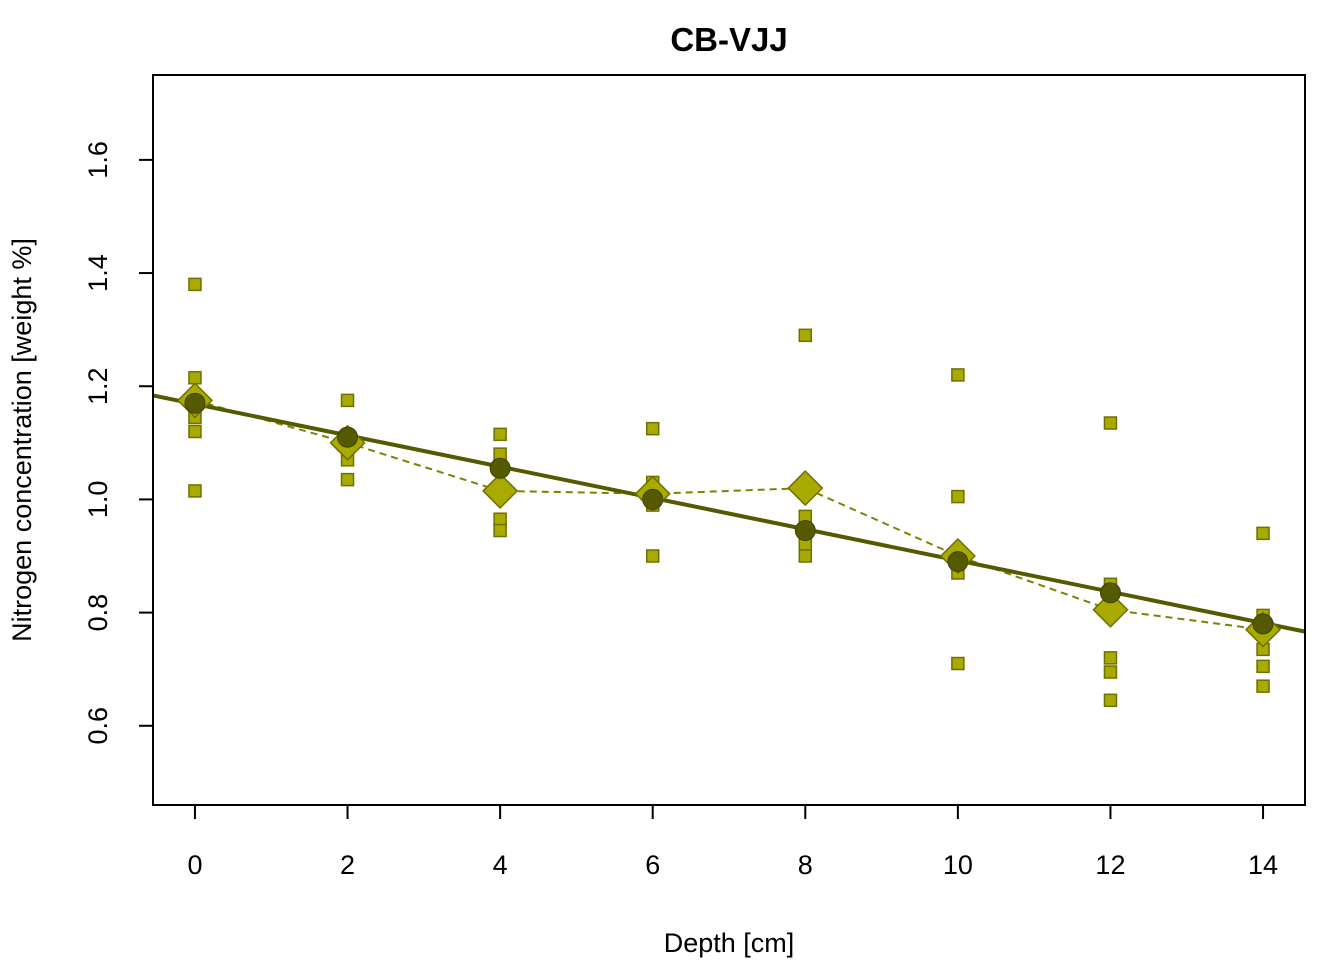 The height and width of the screenshot is (960, 1344). I want to click on x-tick-label: 10, so click(958, 865).